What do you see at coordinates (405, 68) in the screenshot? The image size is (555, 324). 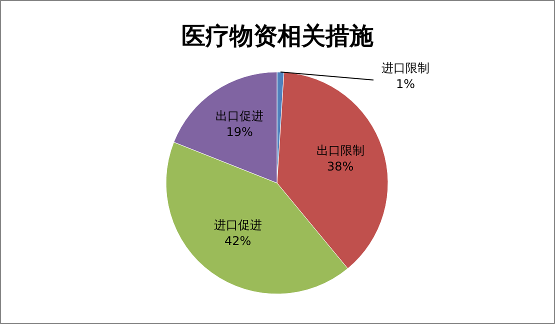 I see `slice-label: 进口限制` at bounding box center [405, 68].